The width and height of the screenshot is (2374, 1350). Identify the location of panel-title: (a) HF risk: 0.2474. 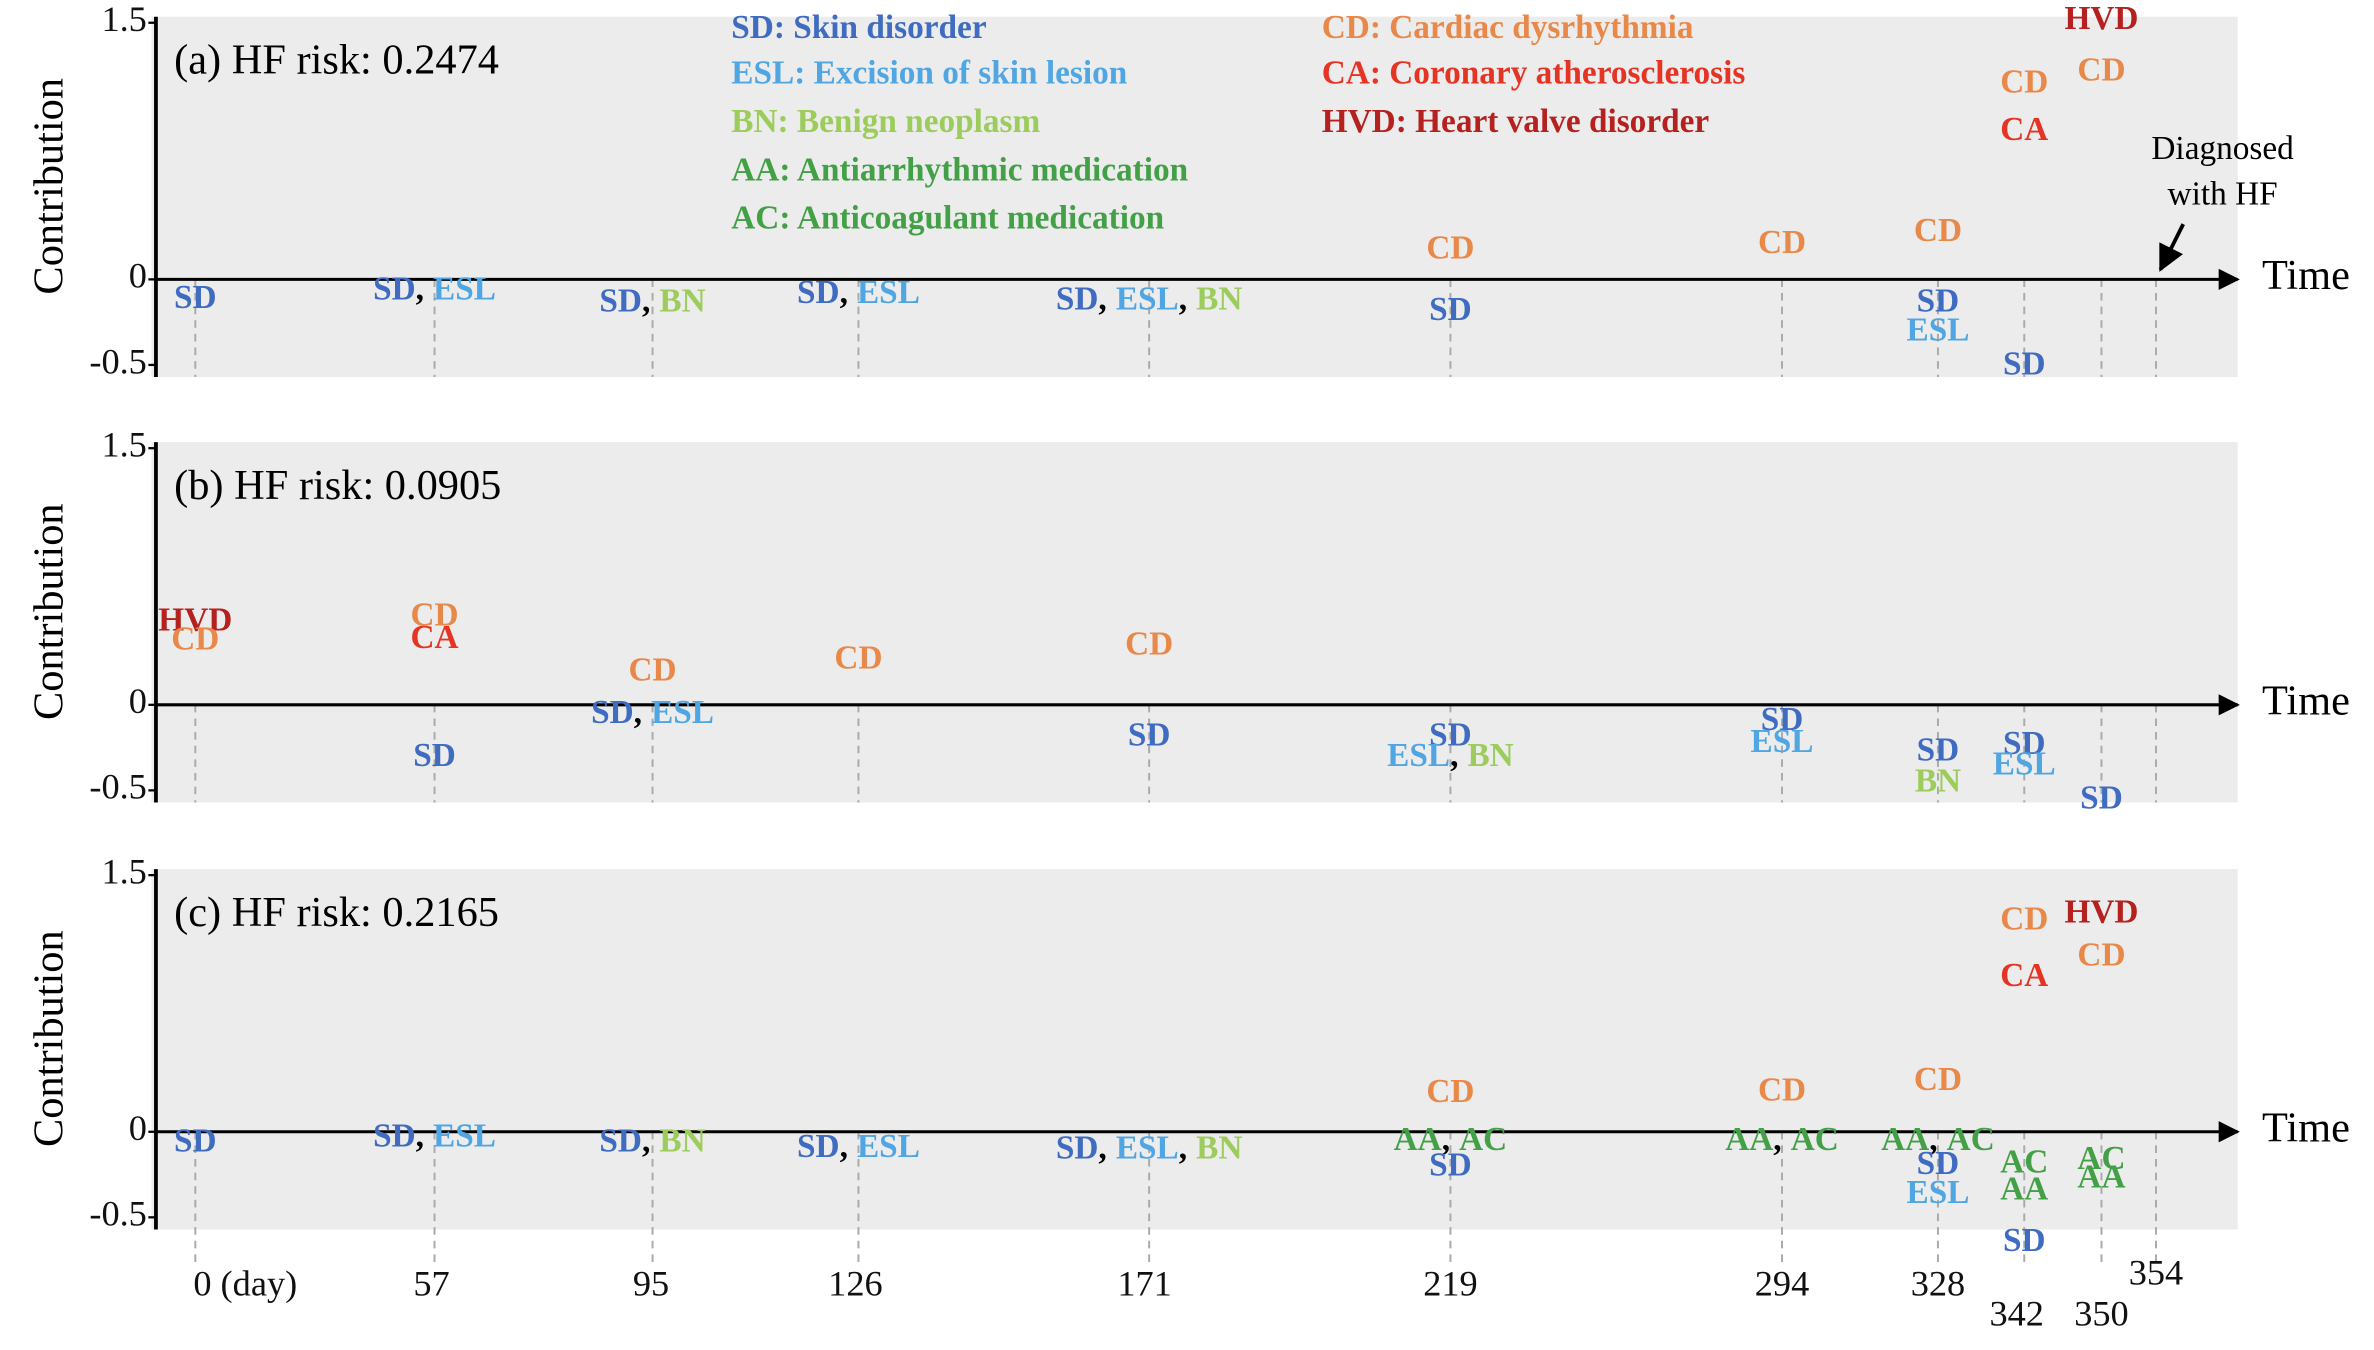
(336, 59).